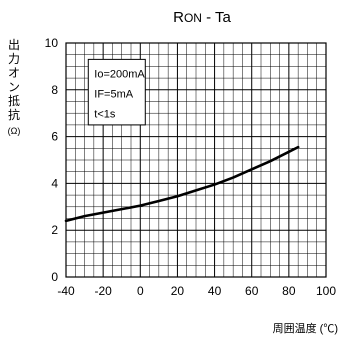  Describe the element at coordinates (140, 291) in the screenshot. I see `x-tick-label: 0` at that location.